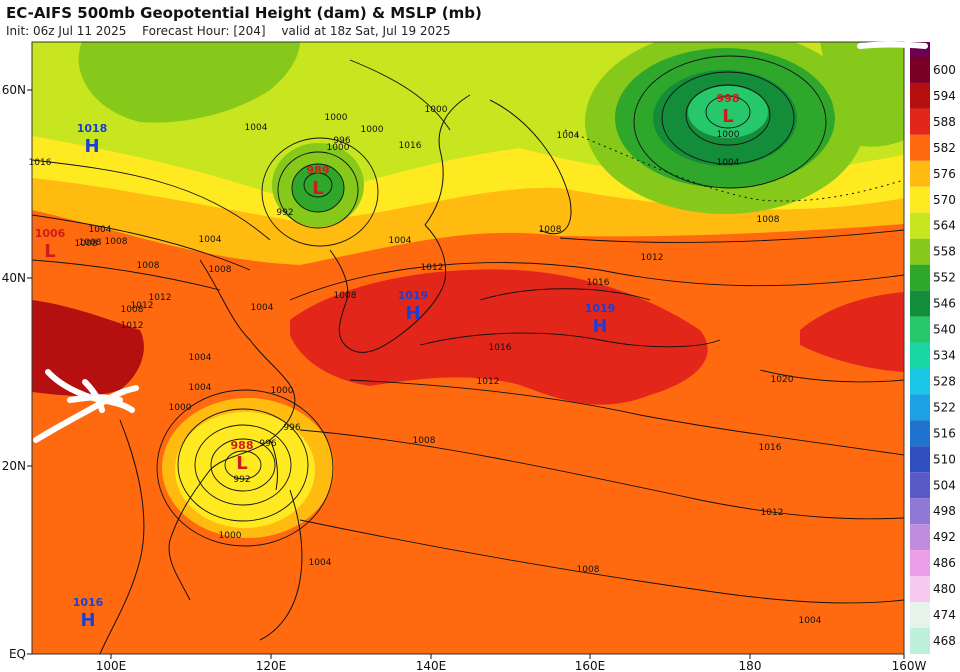 This screenshot has height=672, width=960. I want to click on colorbar-label: 570, so click(944, 200).